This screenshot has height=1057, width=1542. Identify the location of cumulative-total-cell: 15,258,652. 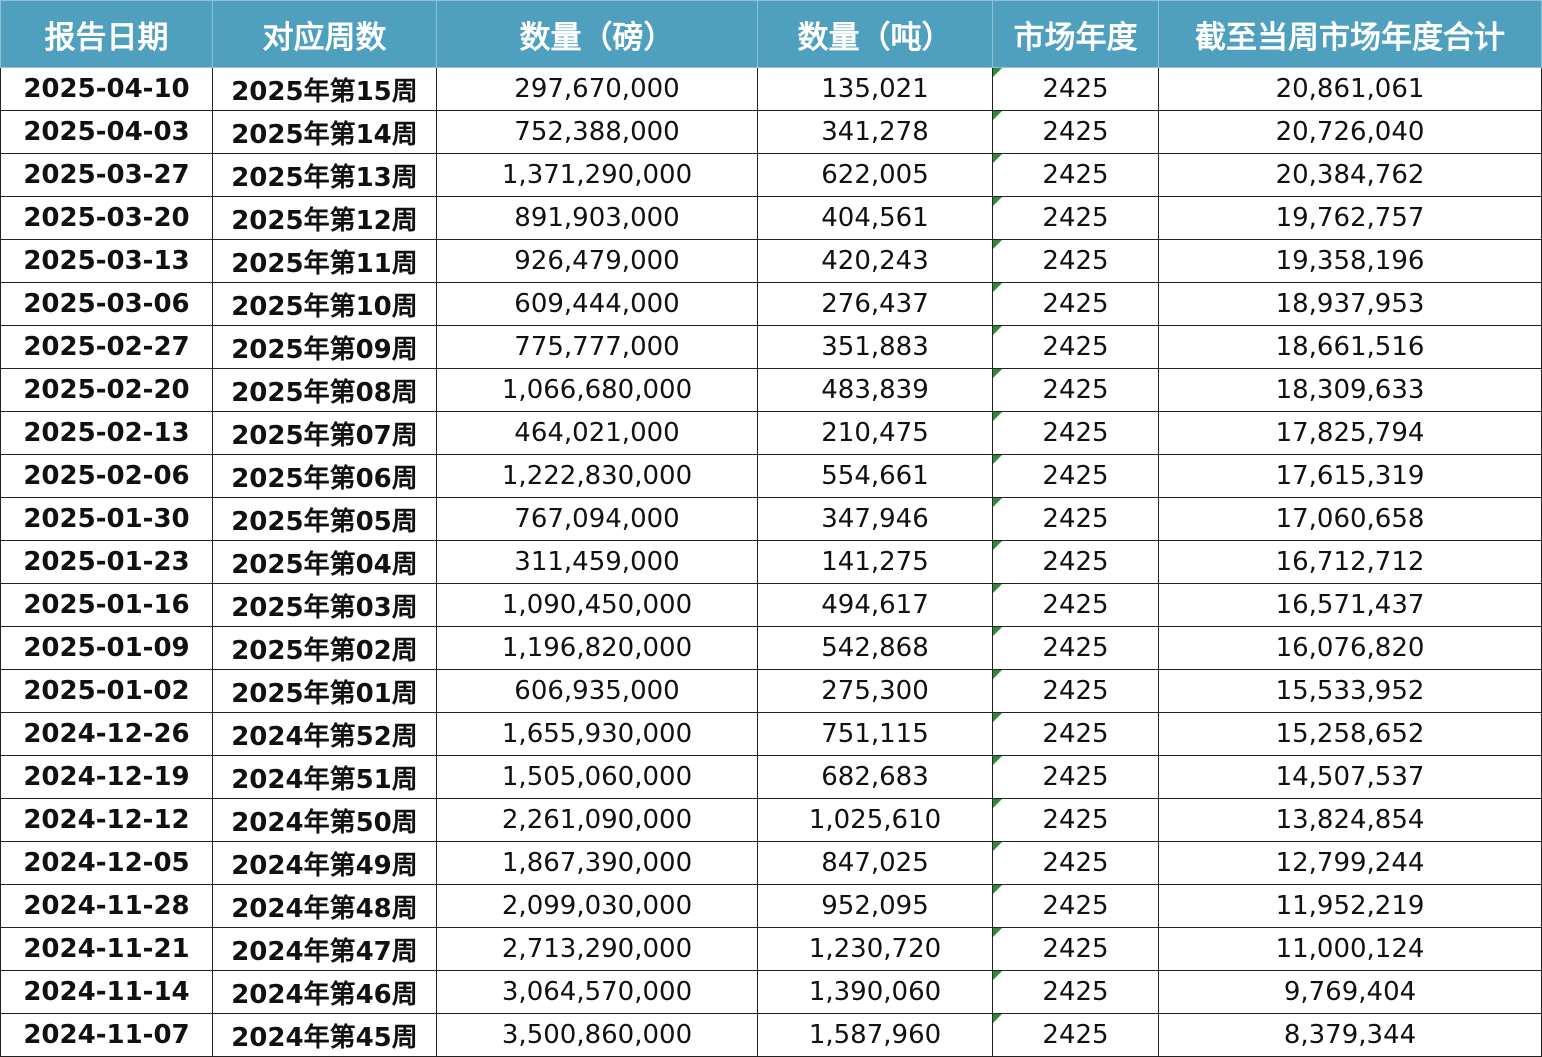
(1350, 734).